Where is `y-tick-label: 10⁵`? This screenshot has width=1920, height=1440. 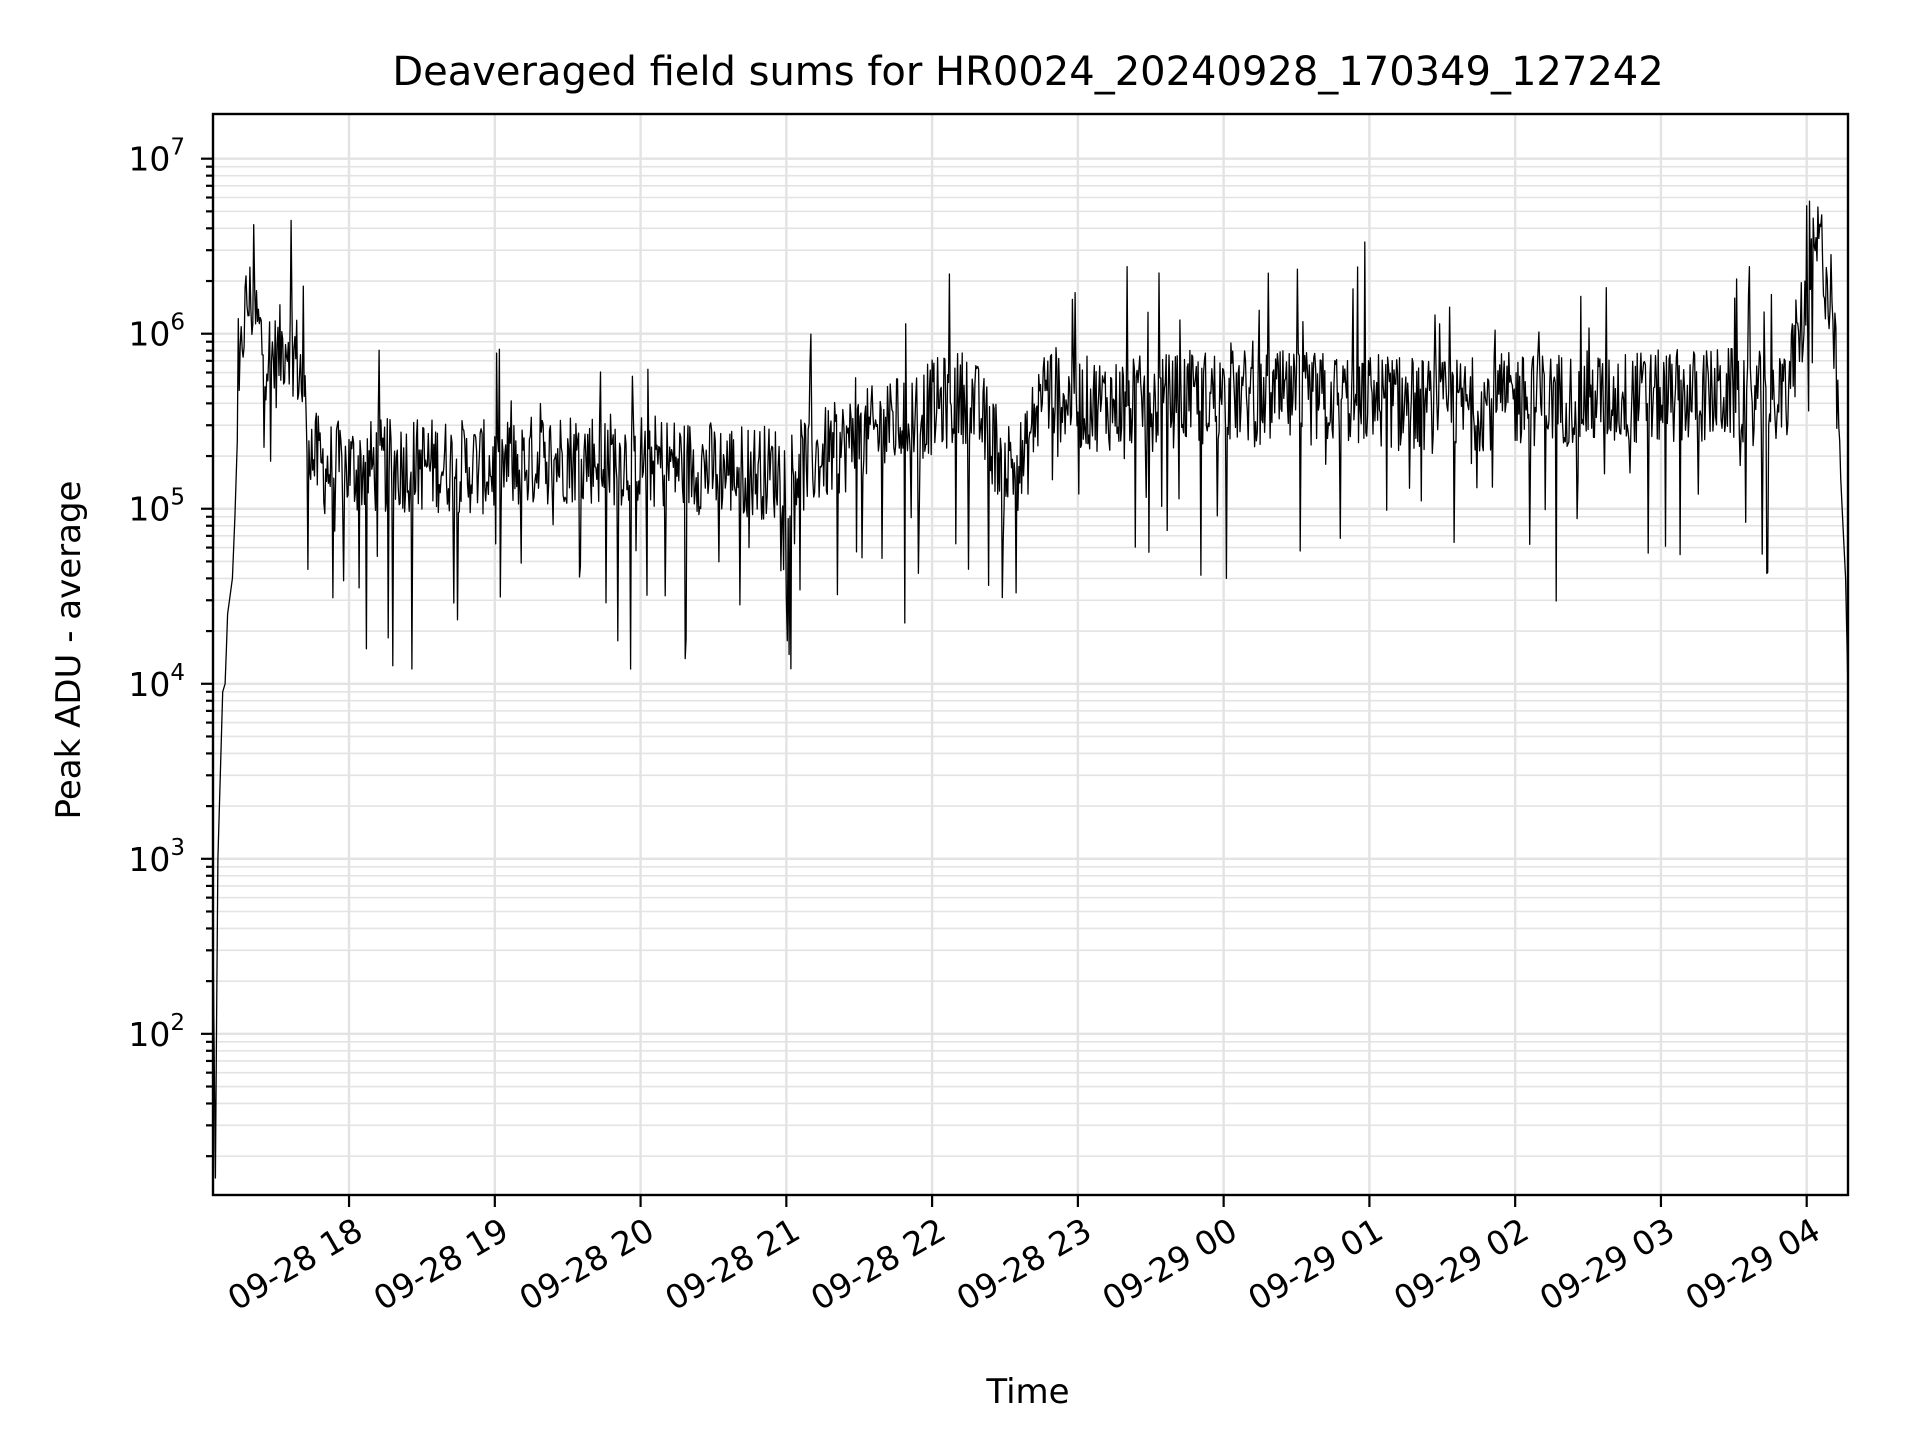 y-tick-label: 10⁵ is located at coordinates (156, 507).